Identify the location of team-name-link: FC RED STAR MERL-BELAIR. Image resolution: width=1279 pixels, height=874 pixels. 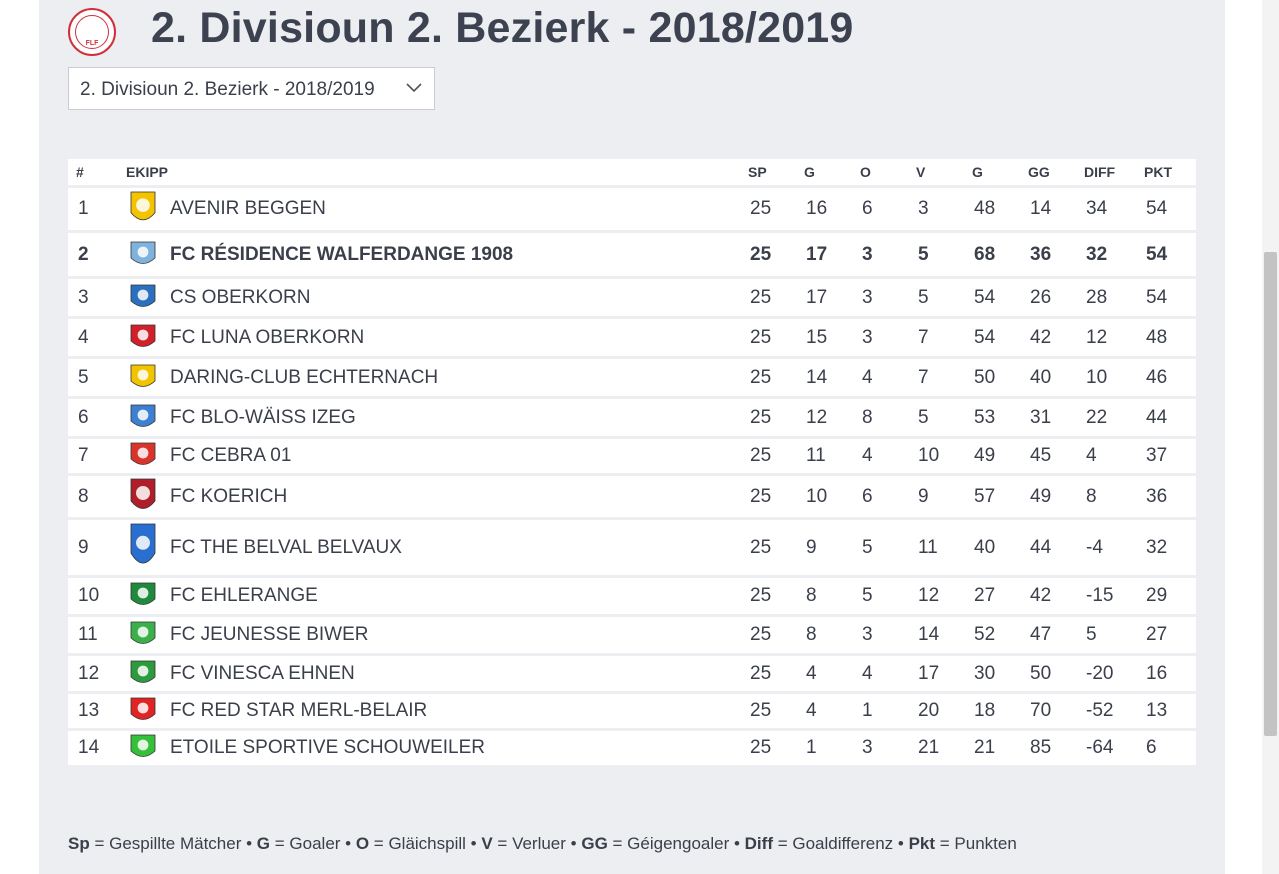
(299, 710).